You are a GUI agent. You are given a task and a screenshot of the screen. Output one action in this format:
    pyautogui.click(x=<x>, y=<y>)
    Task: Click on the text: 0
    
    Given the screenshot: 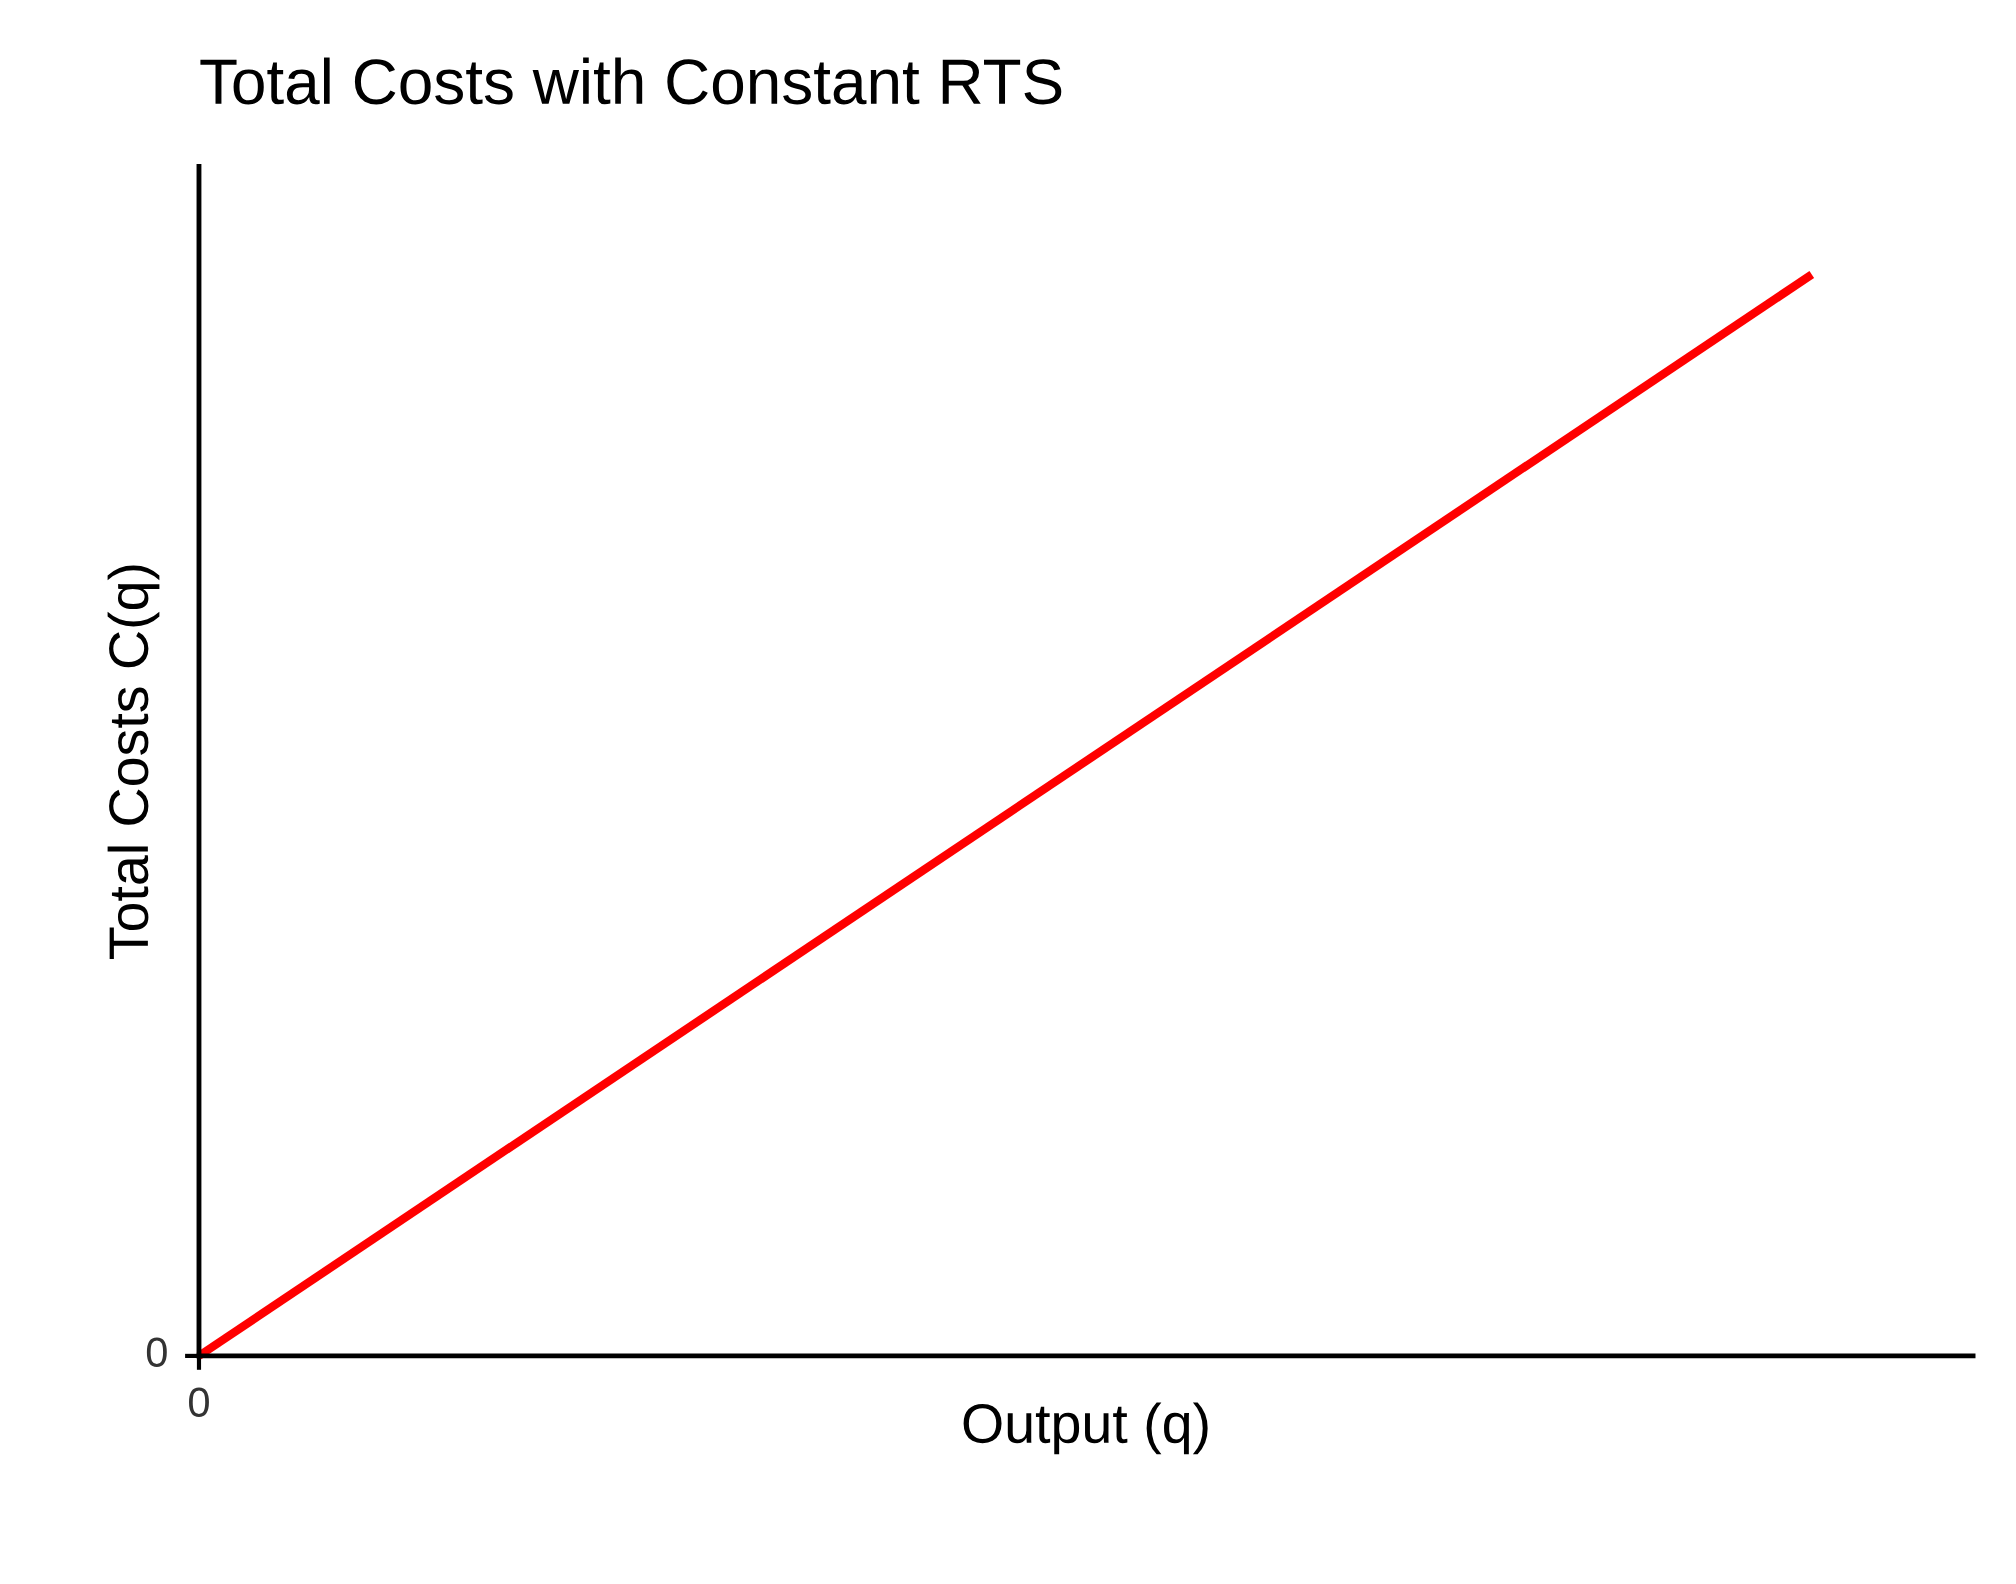 What is the action you would take?
    pyautogui.click(x=199, y=1402)
    